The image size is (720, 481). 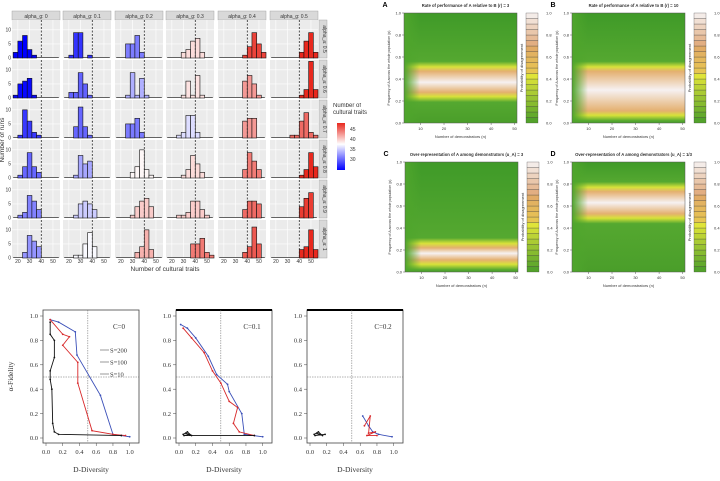 What do you see at coordinates (549, 122) in the screenshot?
I see `colorbar-tick-label: 0.0` at bounding box center [549, 122].